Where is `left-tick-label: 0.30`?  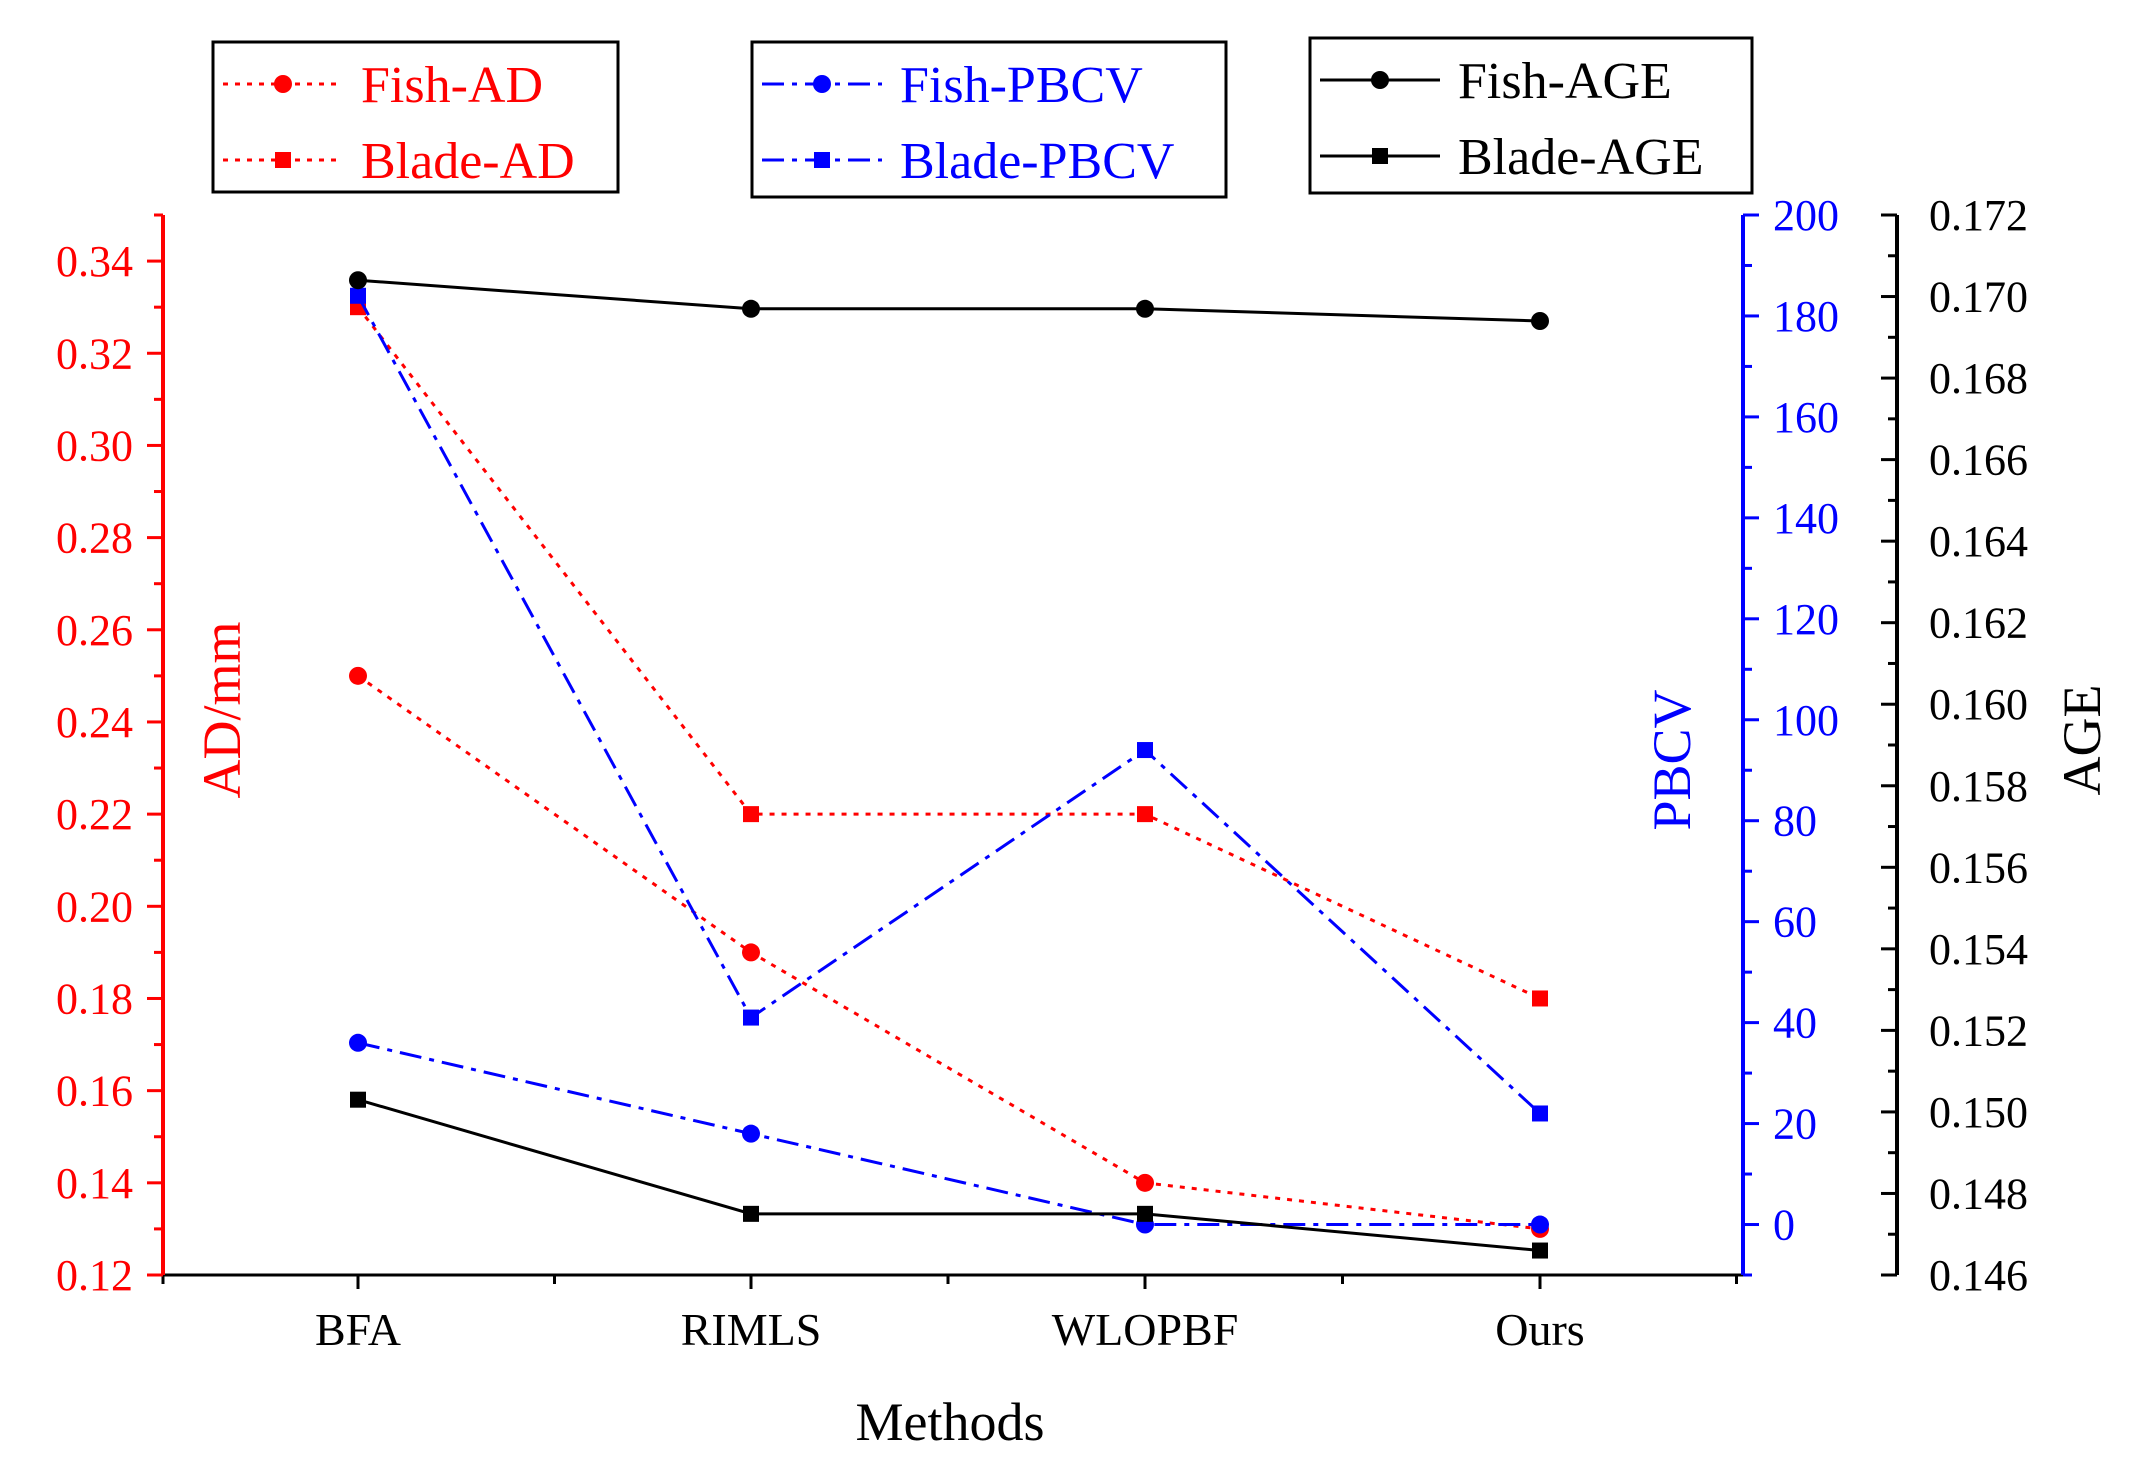 left-tick-label: 0.30 is located at coordinates (94, 445).